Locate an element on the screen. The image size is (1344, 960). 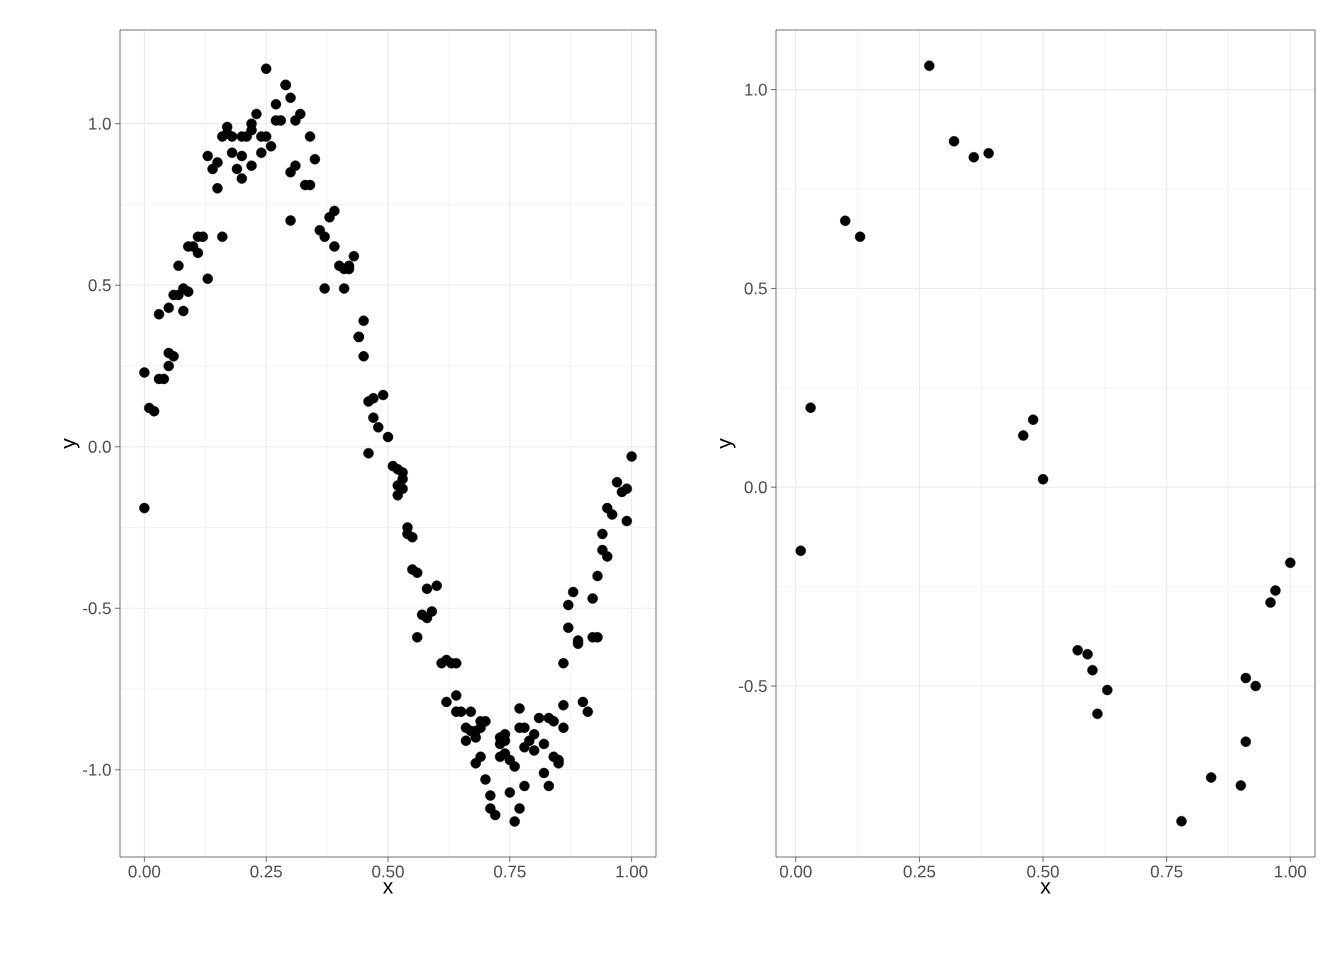
y-tick-label: -1.0 is located at coordinates (97, 769).